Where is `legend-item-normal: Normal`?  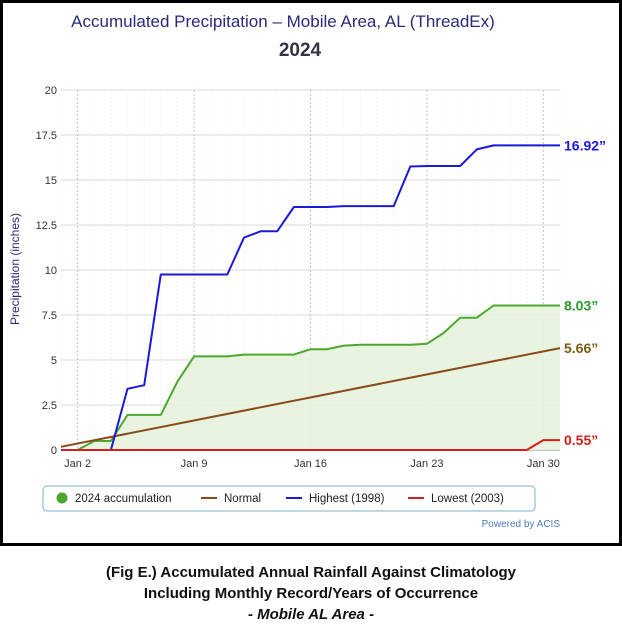
legend-item-normal: Normal is located at coordinates (231, 499).